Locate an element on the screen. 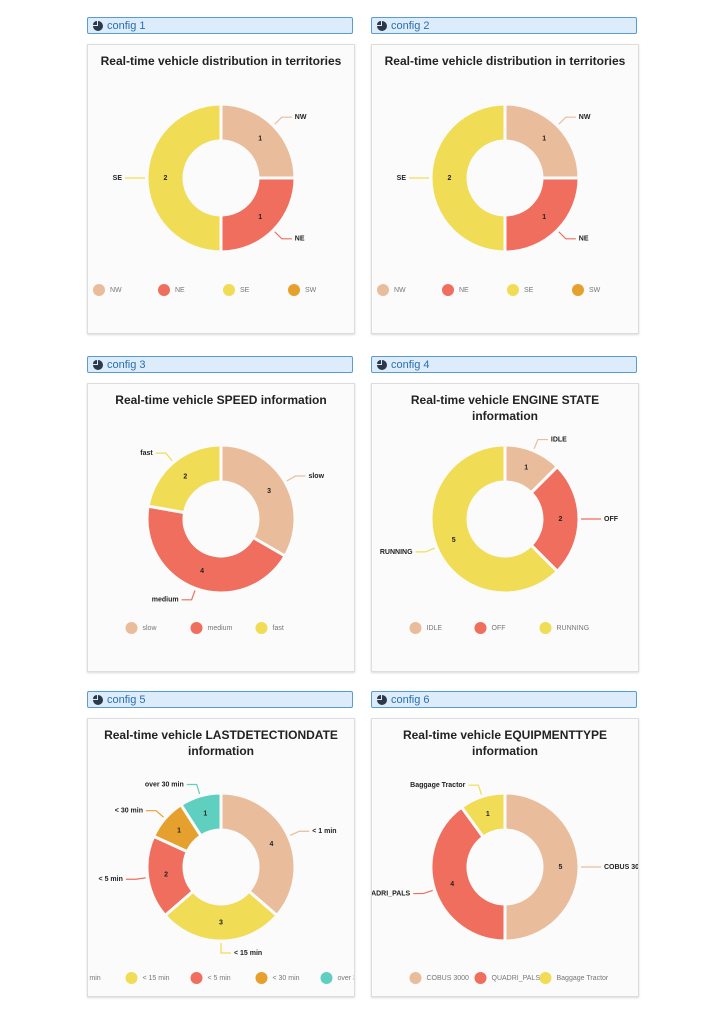 The height and width of the screenshot is (1024, 724). panel-header: config 3 is located at coordinates (220, 364).